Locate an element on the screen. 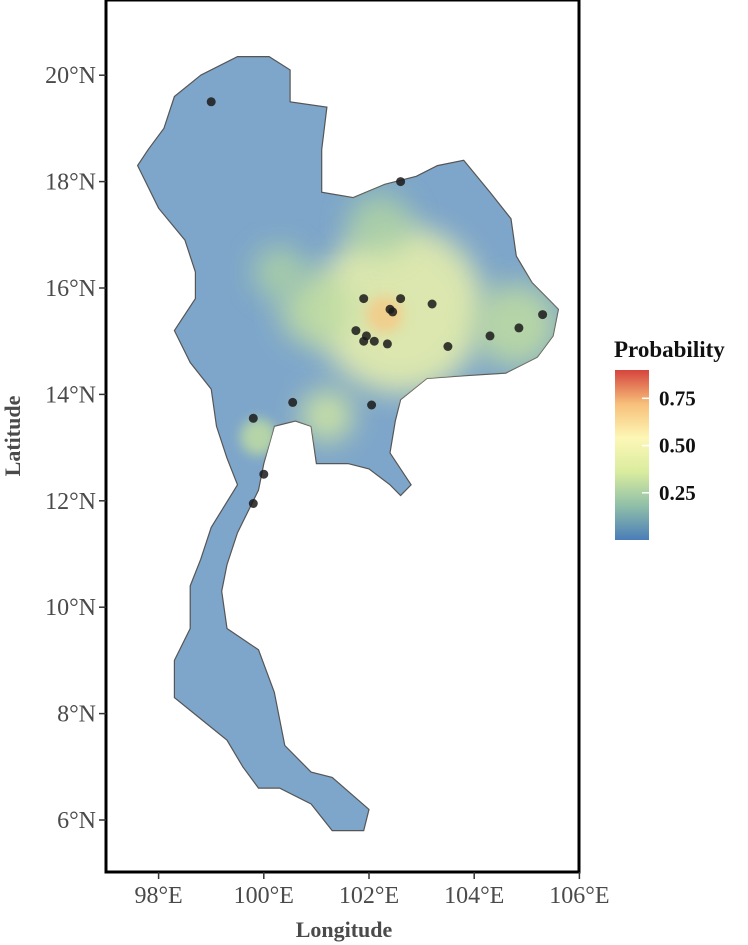 This screenshot has height=945, width=748. probability-surface is located at coordinates (399, 324).